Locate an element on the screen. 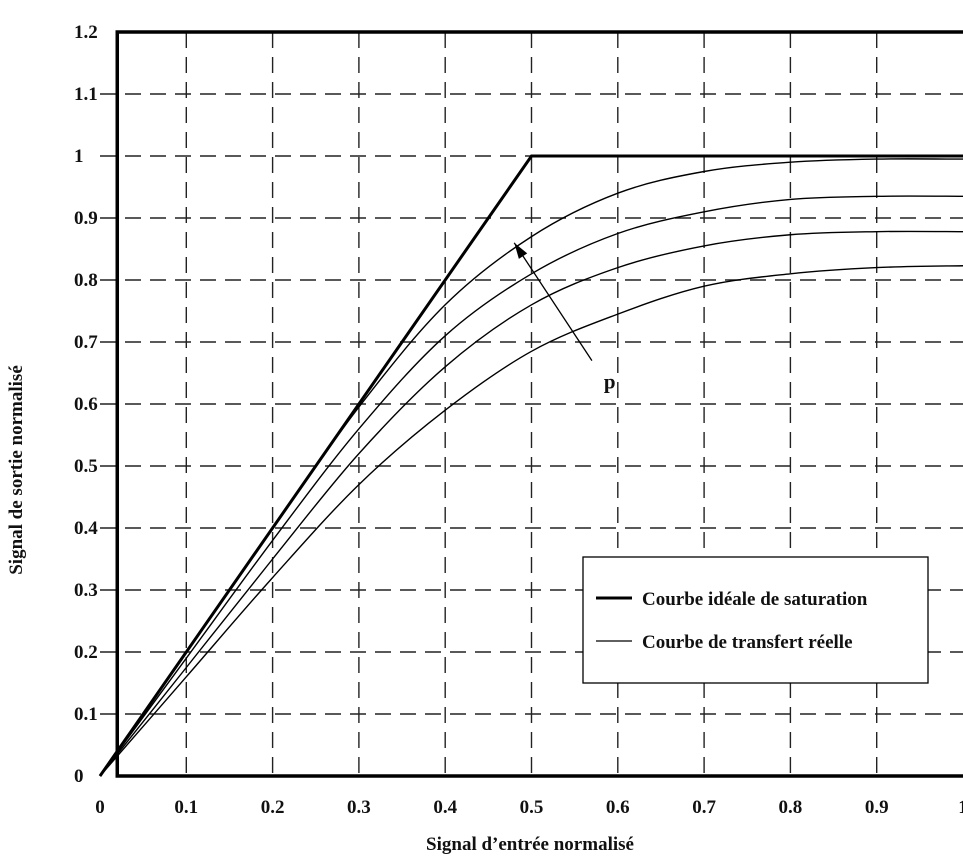  x-tick-label-10: 1 is located at coordinates (960, 807).